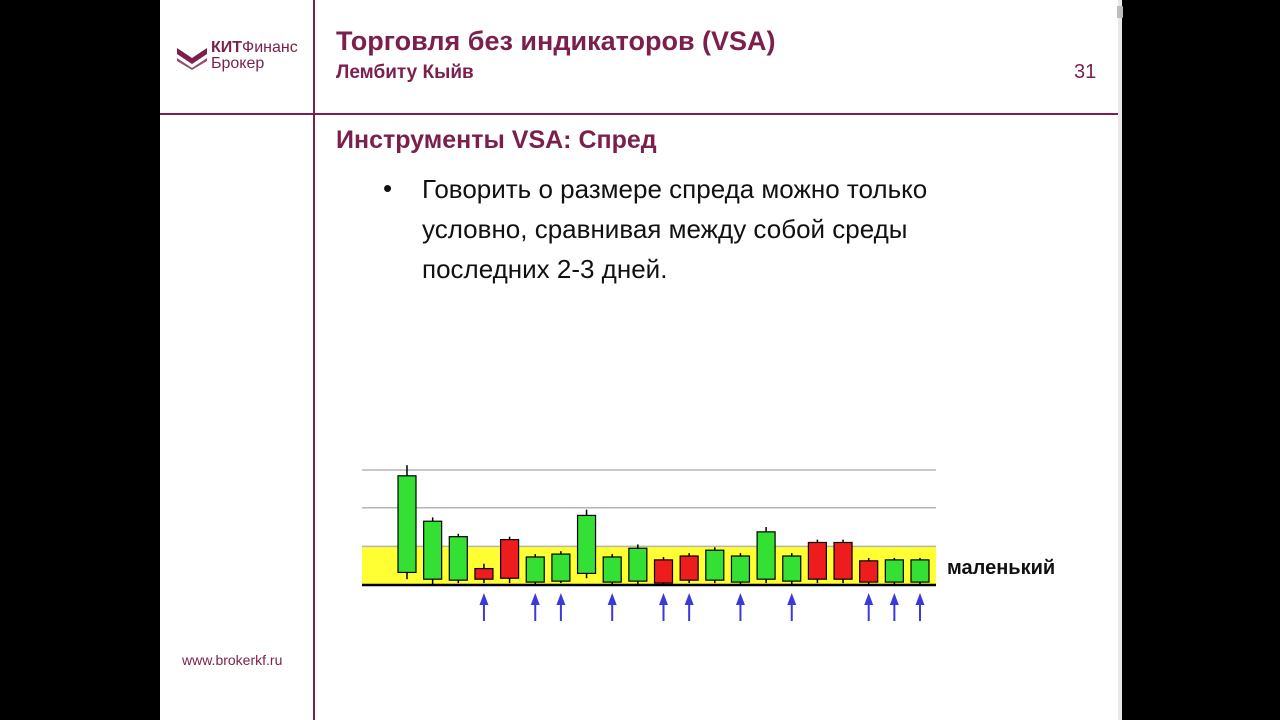 The height and width of the screenshot is (720, 1280). What do you see at coordinates (192, 59) in the screenshot?
I see `logo-chevron-icon` at bounding box center [192, 59].